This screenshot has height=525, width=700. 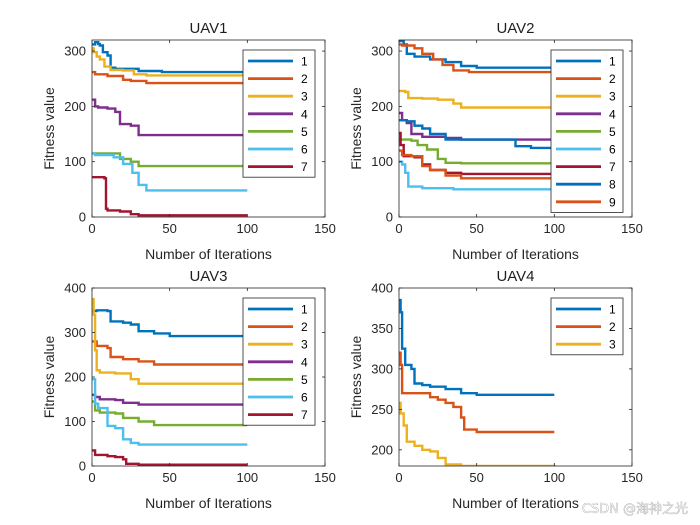 What do you see at coordinates (515, 276) in the screenshot?
I see `chart-title: UAV4` at bounding box center [515, 276].